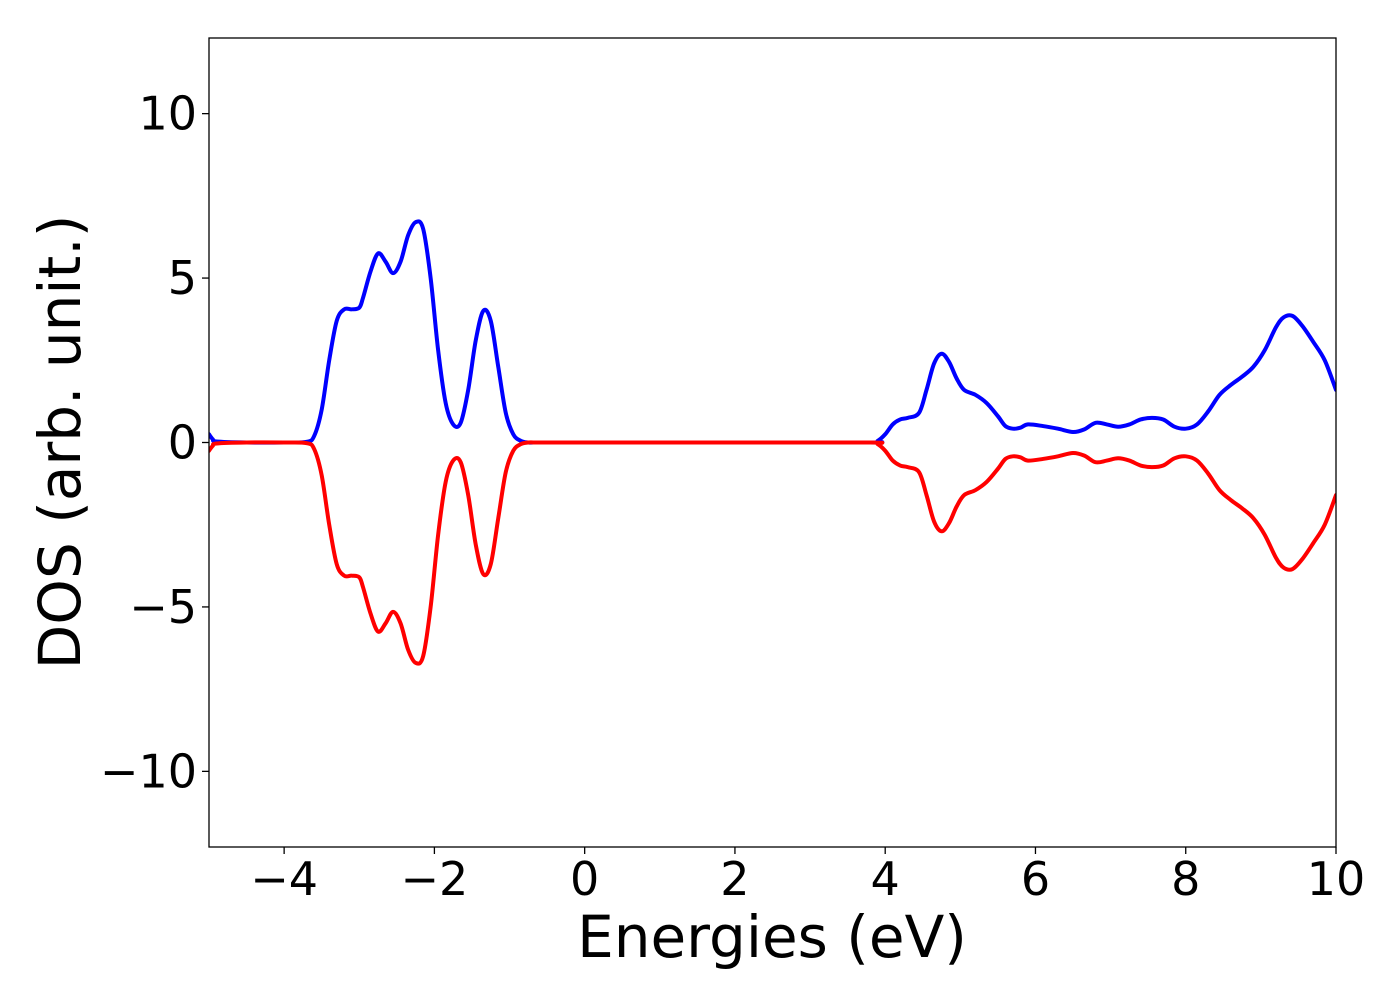  What do you see at coordinates (167, 114) in the screenshot?
I see `y-tick-label: 10` at bounding box center [167, 114].